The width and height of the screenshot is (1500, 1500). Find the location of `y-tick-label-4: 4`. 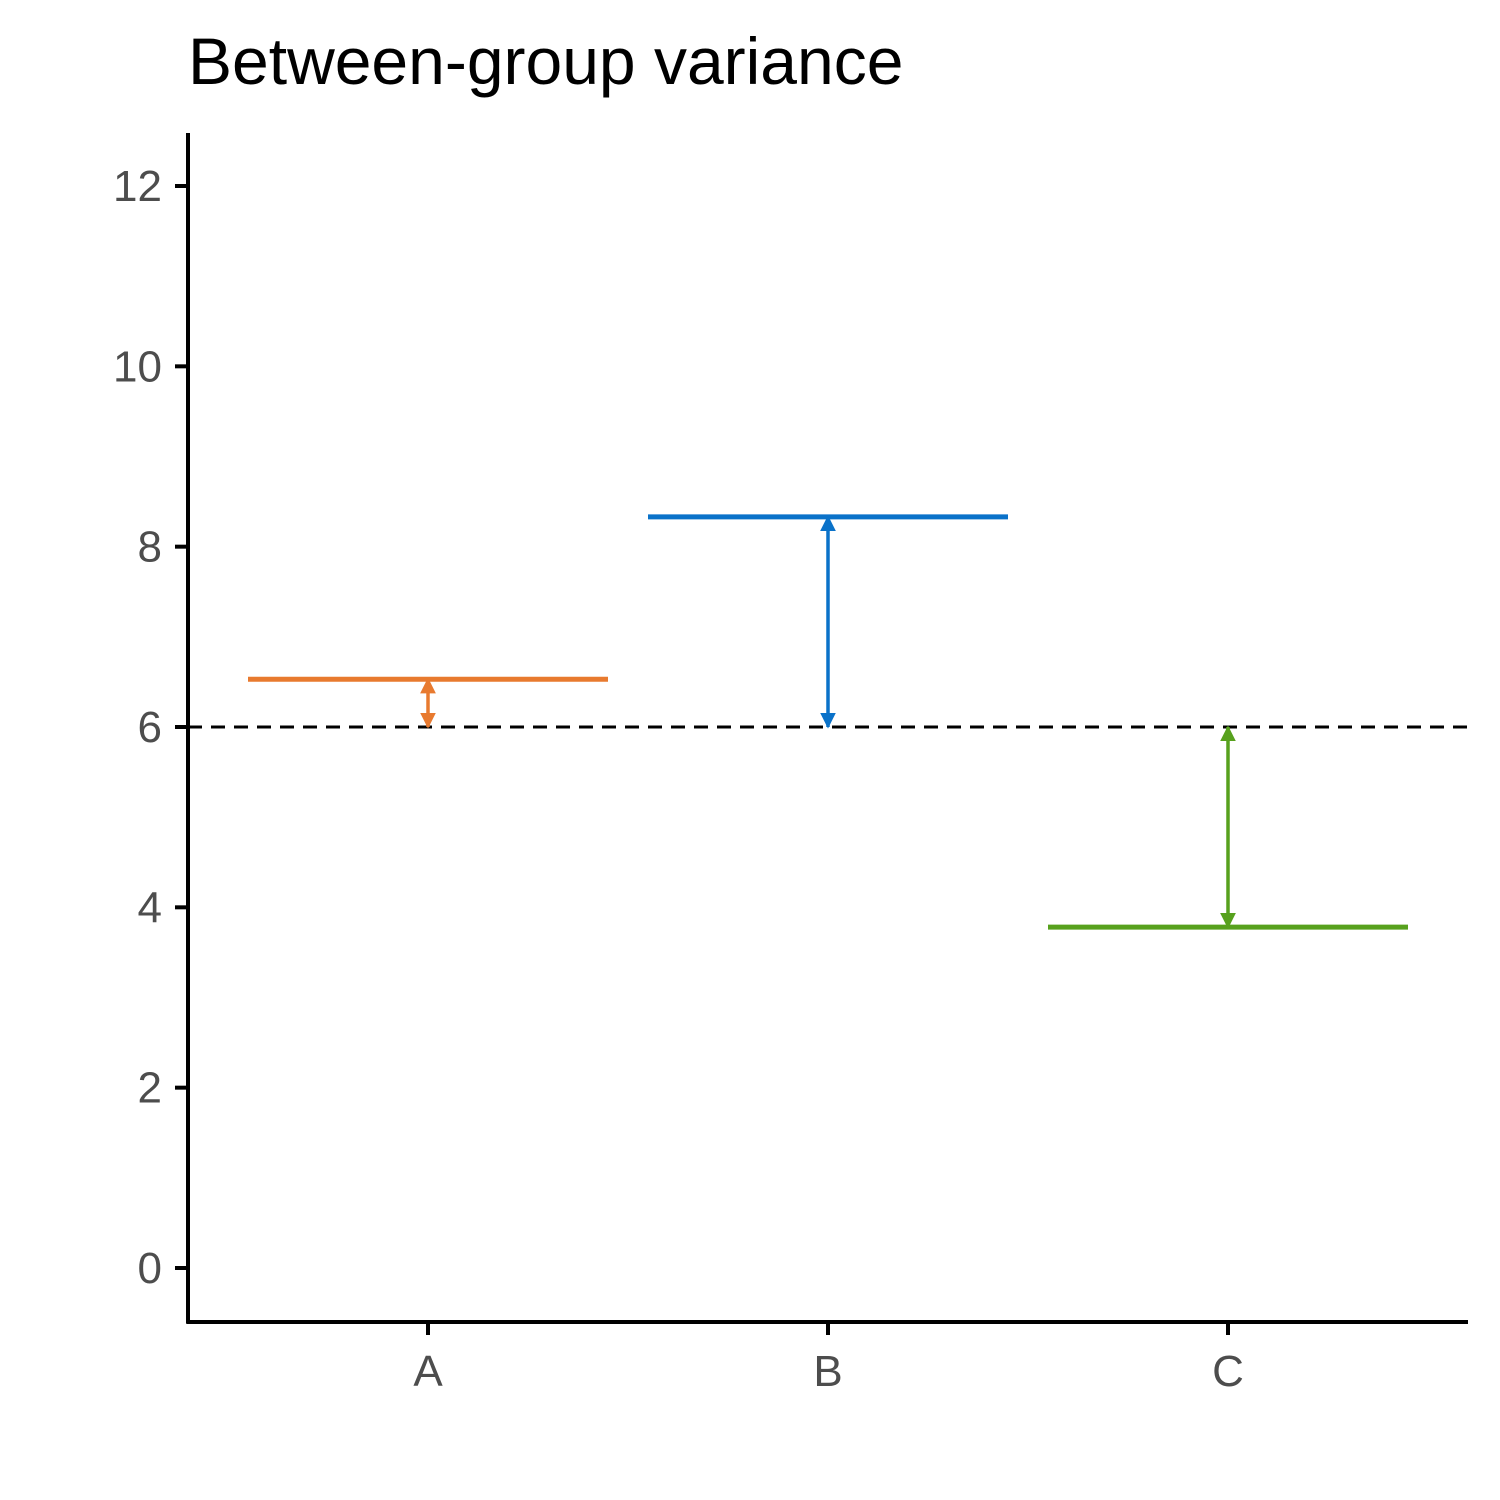

y-tick-label-4: 4 is located at coordinates (150, 907).